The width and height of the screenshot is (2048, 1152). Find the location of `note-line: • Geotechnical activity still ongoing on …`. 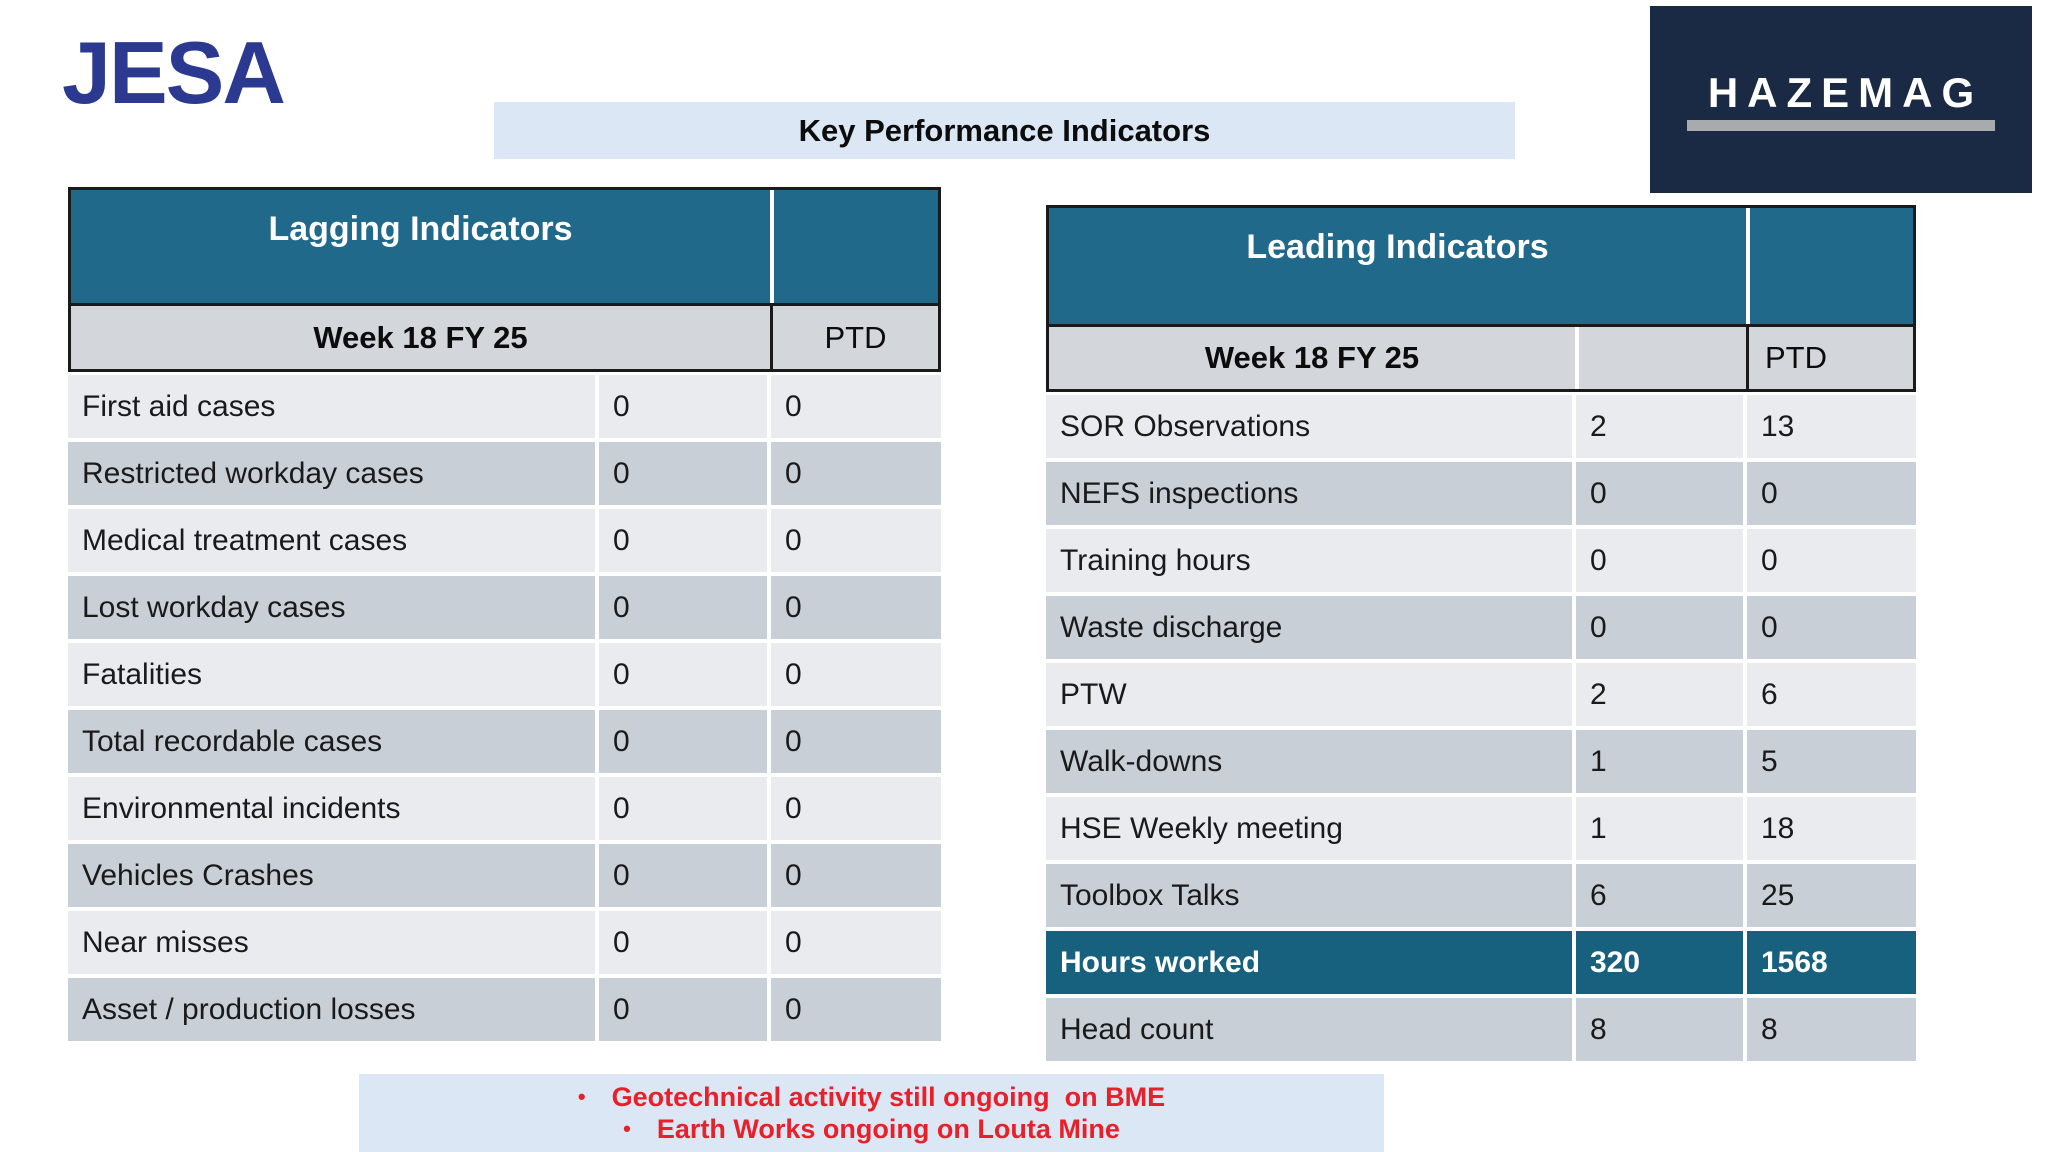

note-line: • Geotechnical activity still ongoing on … is located at coordinates (871, 1097).